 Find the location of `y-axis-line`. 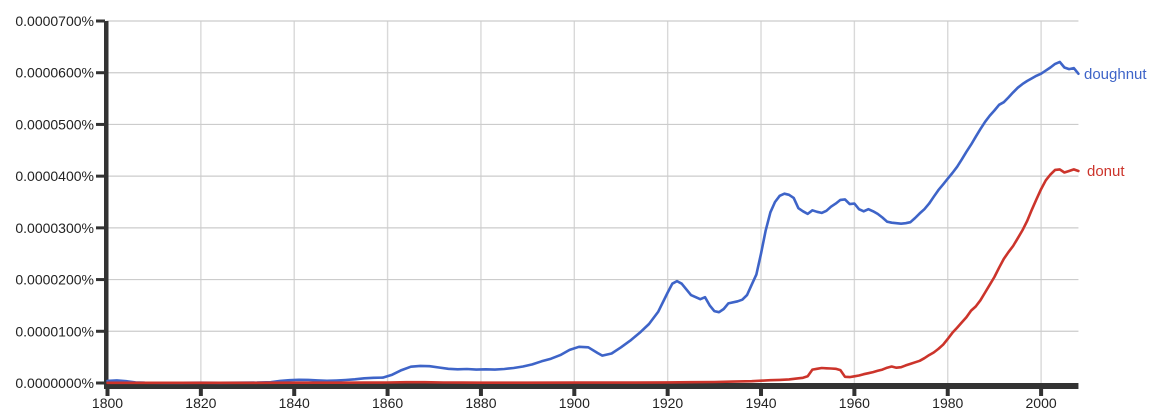

y-axis-line is located at coordinates (106, 205).